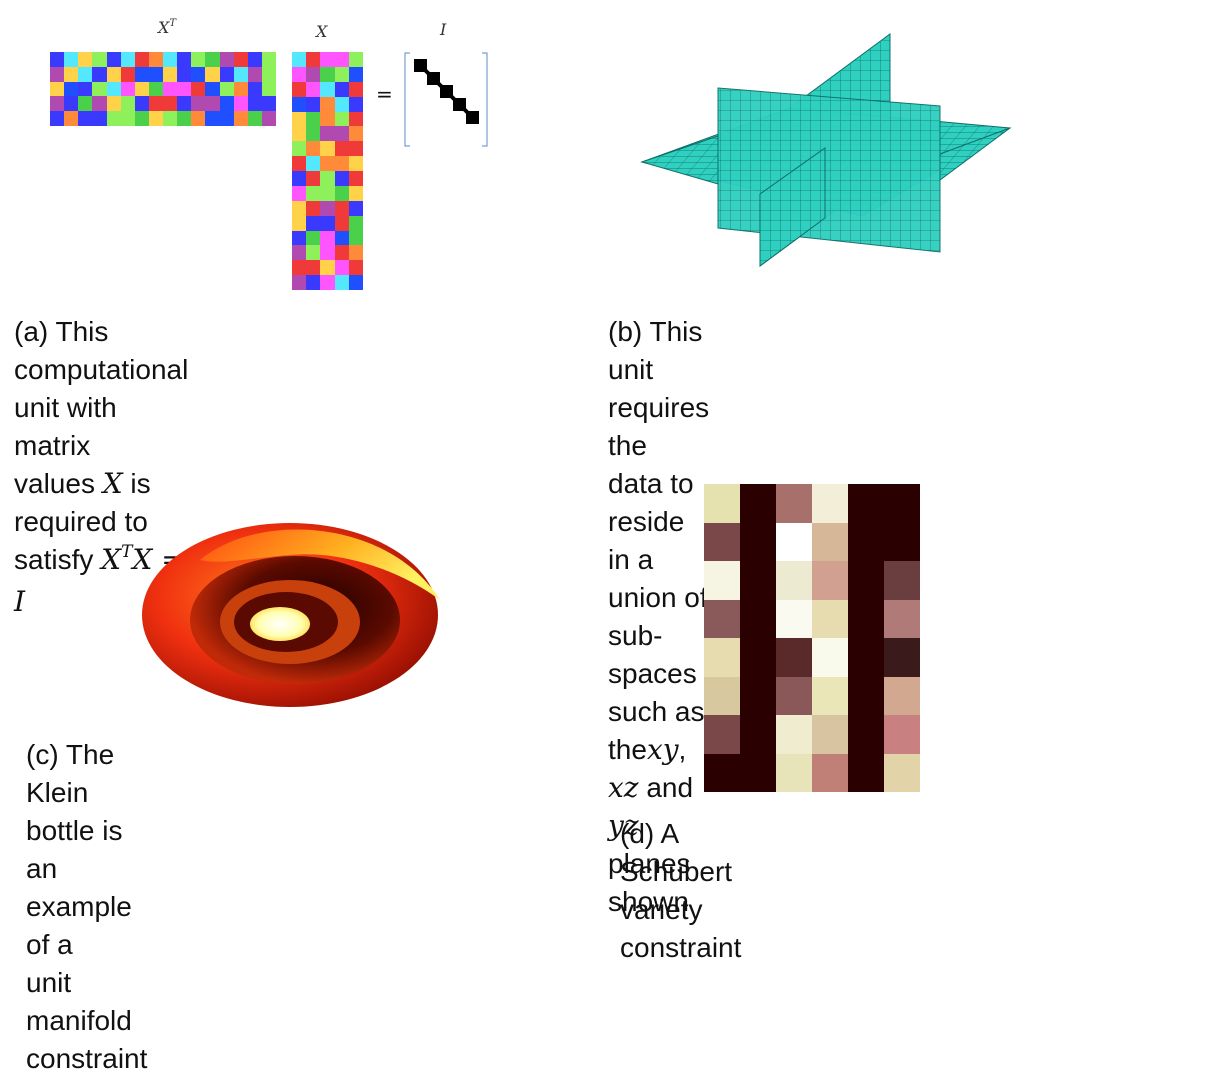 This screenshot has width=1224, height=1078. What do you see at coordinates (164, 27) in the screenshot?
I see `xt-label-x: X` at bounding box center [164, 27].